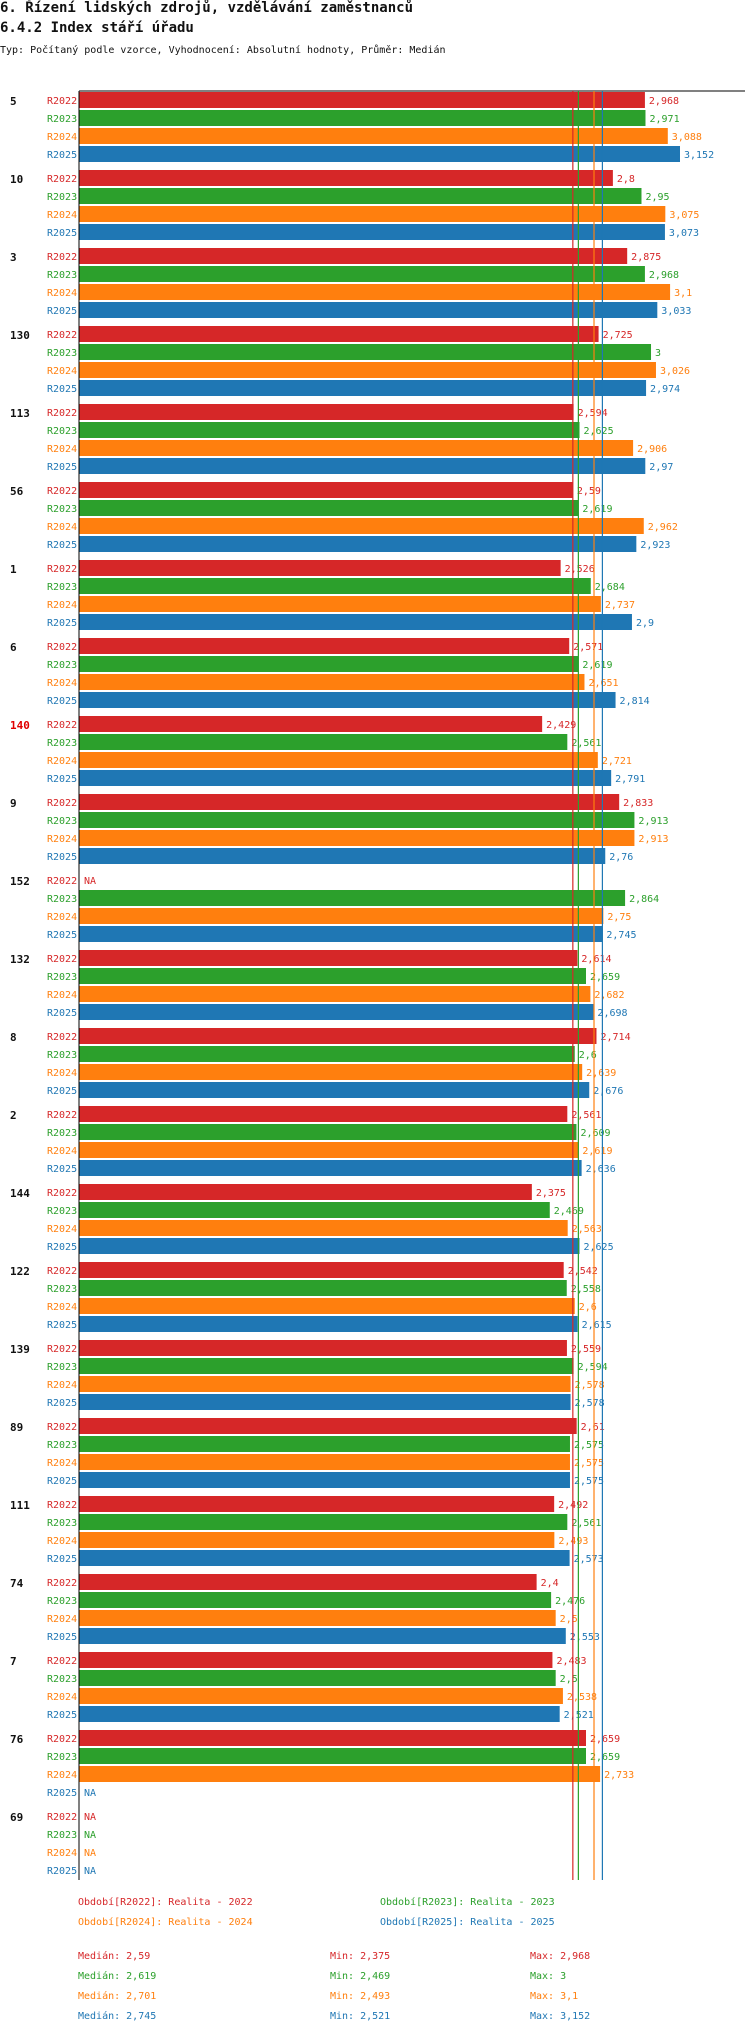  I want to click on data-label: 2,476, so click(570, 1601).